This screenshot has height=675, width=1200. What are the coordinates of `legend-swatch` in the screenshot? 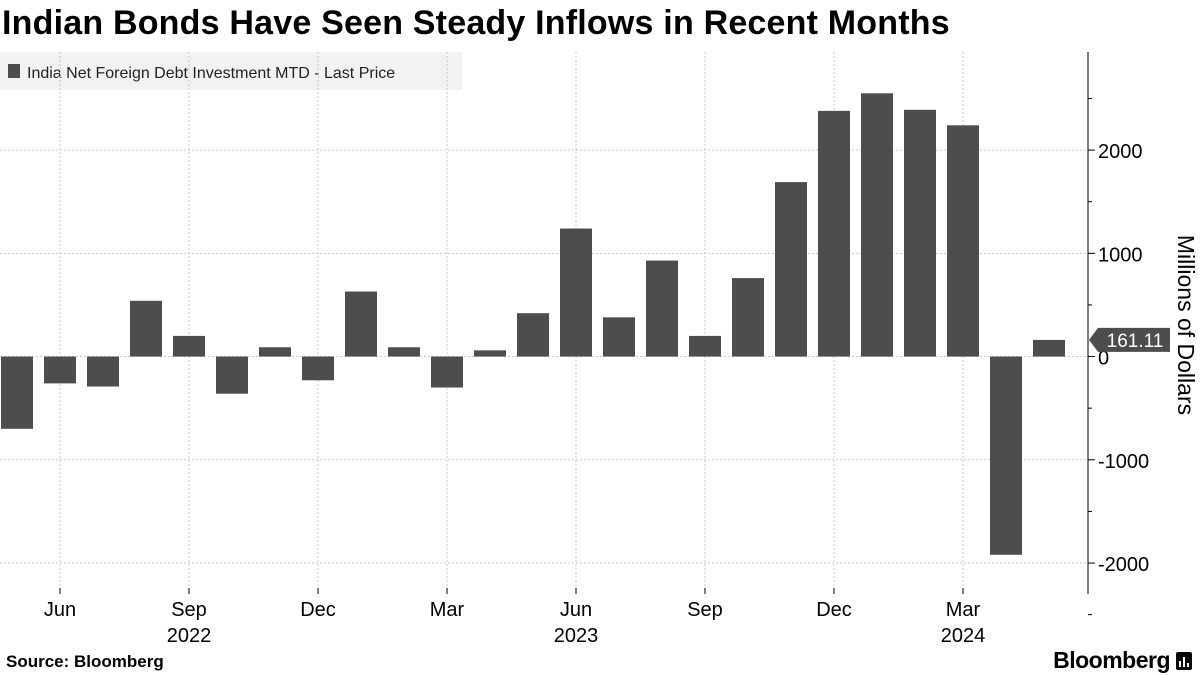 It's located at (14, 71).